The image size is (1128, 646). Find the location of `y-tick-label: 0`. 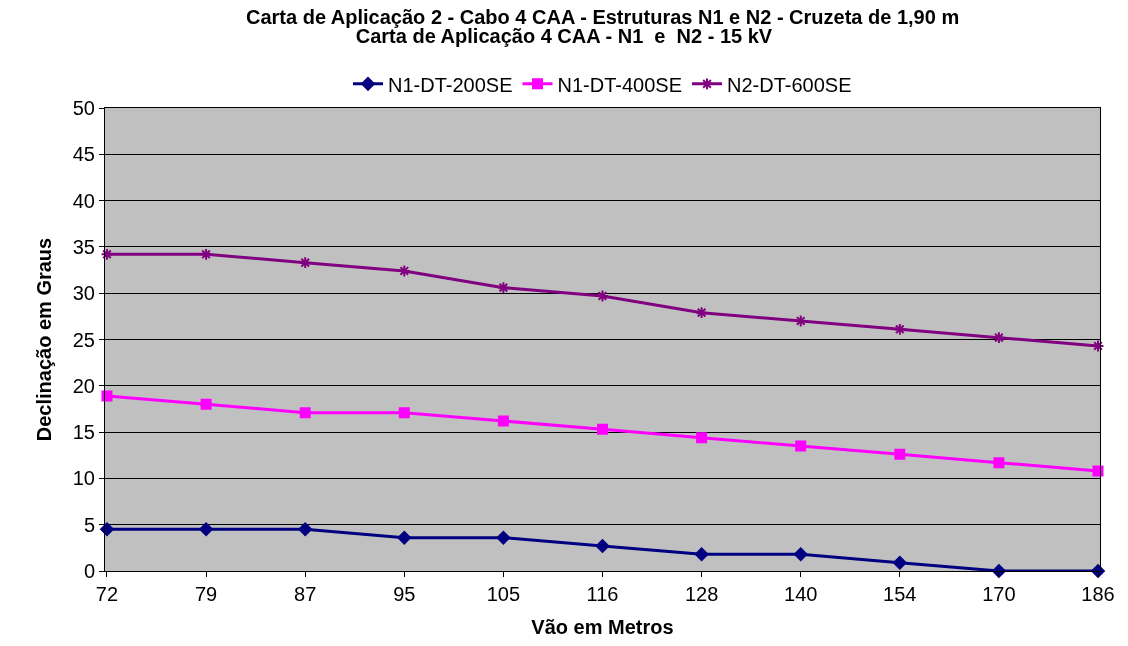

y-tick-label: 0 is located at coordinates (89, 571).